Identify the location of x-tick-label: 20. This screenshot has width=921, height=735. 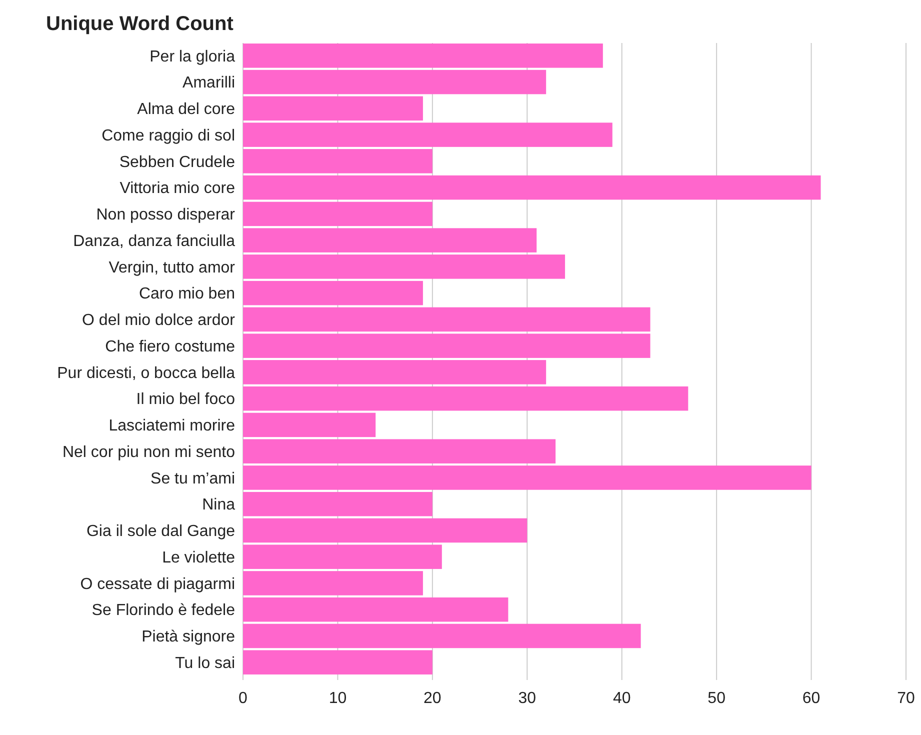
(433, 698).